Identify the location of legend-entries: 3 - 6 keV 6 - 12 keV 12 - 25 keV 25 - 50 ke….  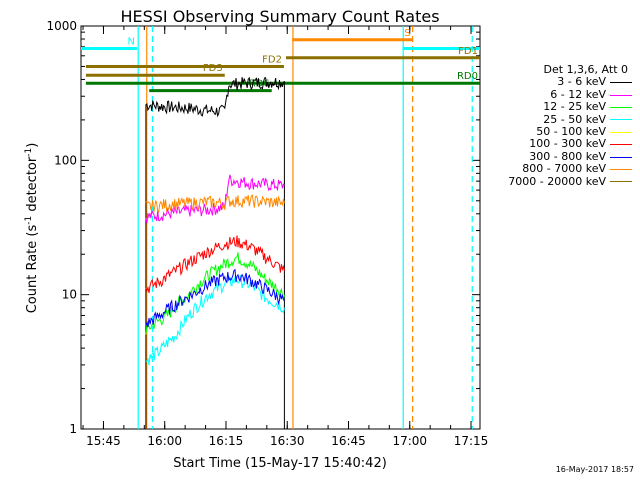
(566, 131).